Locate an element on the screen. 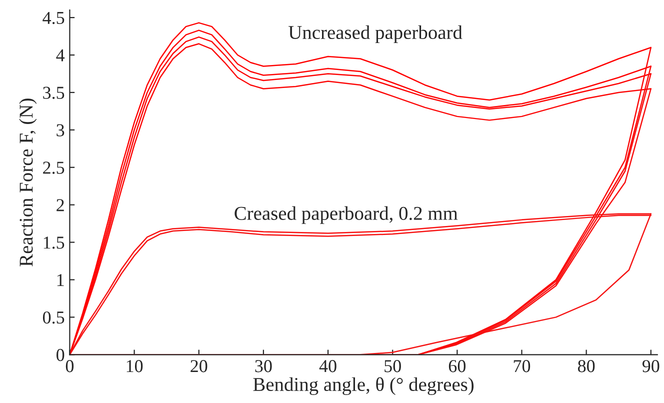  x-axis-title: Bending angle, θ (° degrees) is located at coordinates (363, 386).